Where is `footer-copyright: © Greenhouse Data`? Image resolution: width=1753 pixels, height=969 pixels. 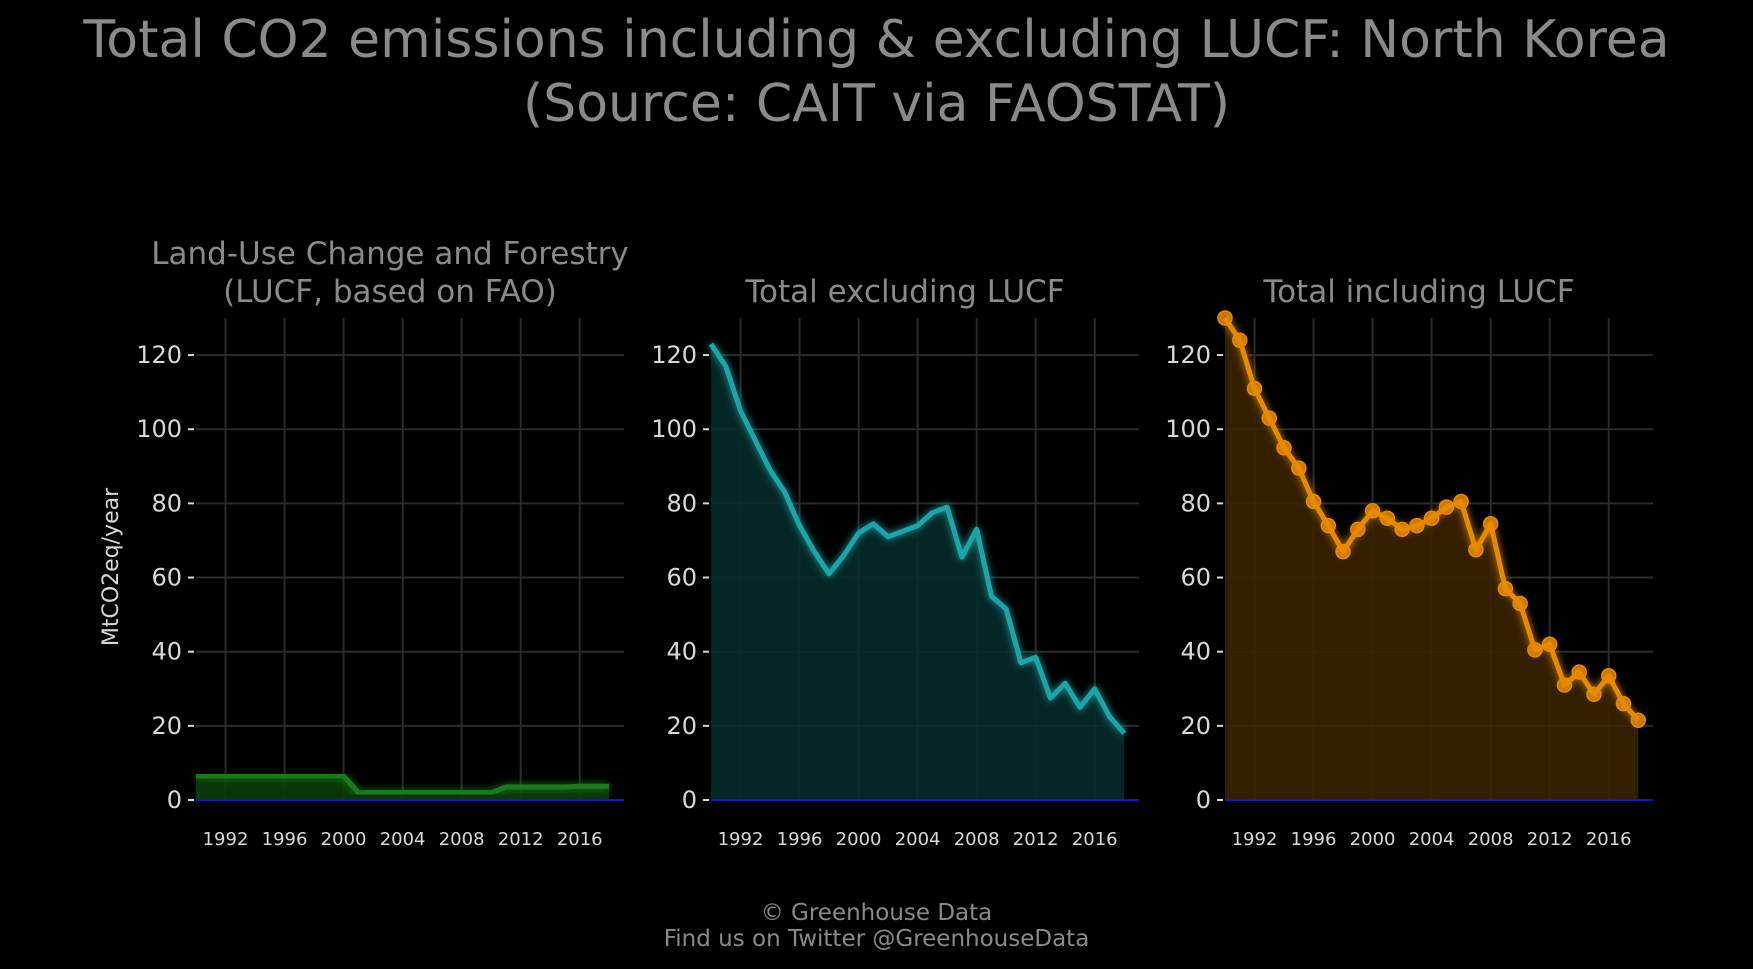 footer-copyright: © Greenhouse Data is located at coordinates (876, 913).